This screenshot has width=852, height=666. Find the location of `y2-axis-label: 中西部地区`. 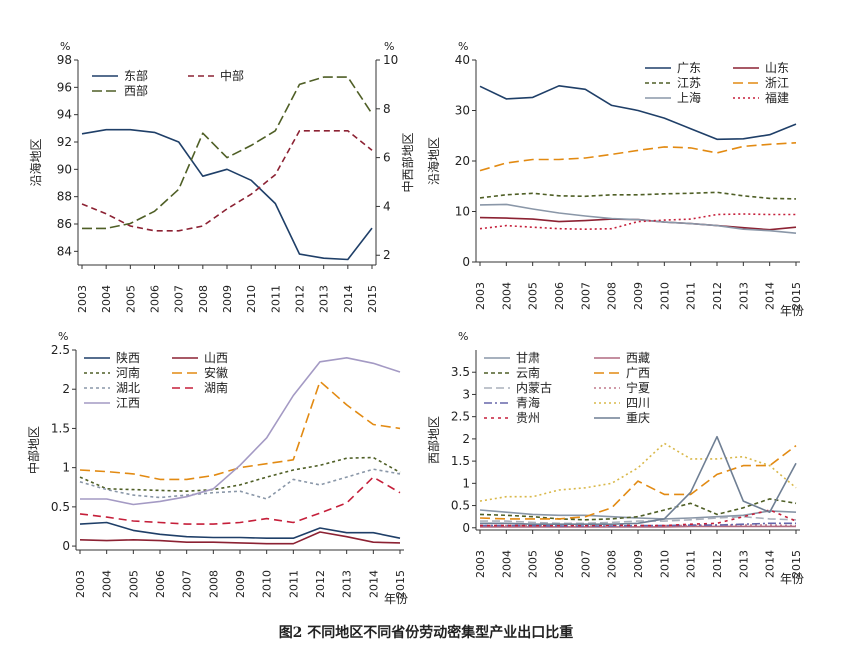

y2-axis-label: 中西部地区 is located at coordinates (407, 162).